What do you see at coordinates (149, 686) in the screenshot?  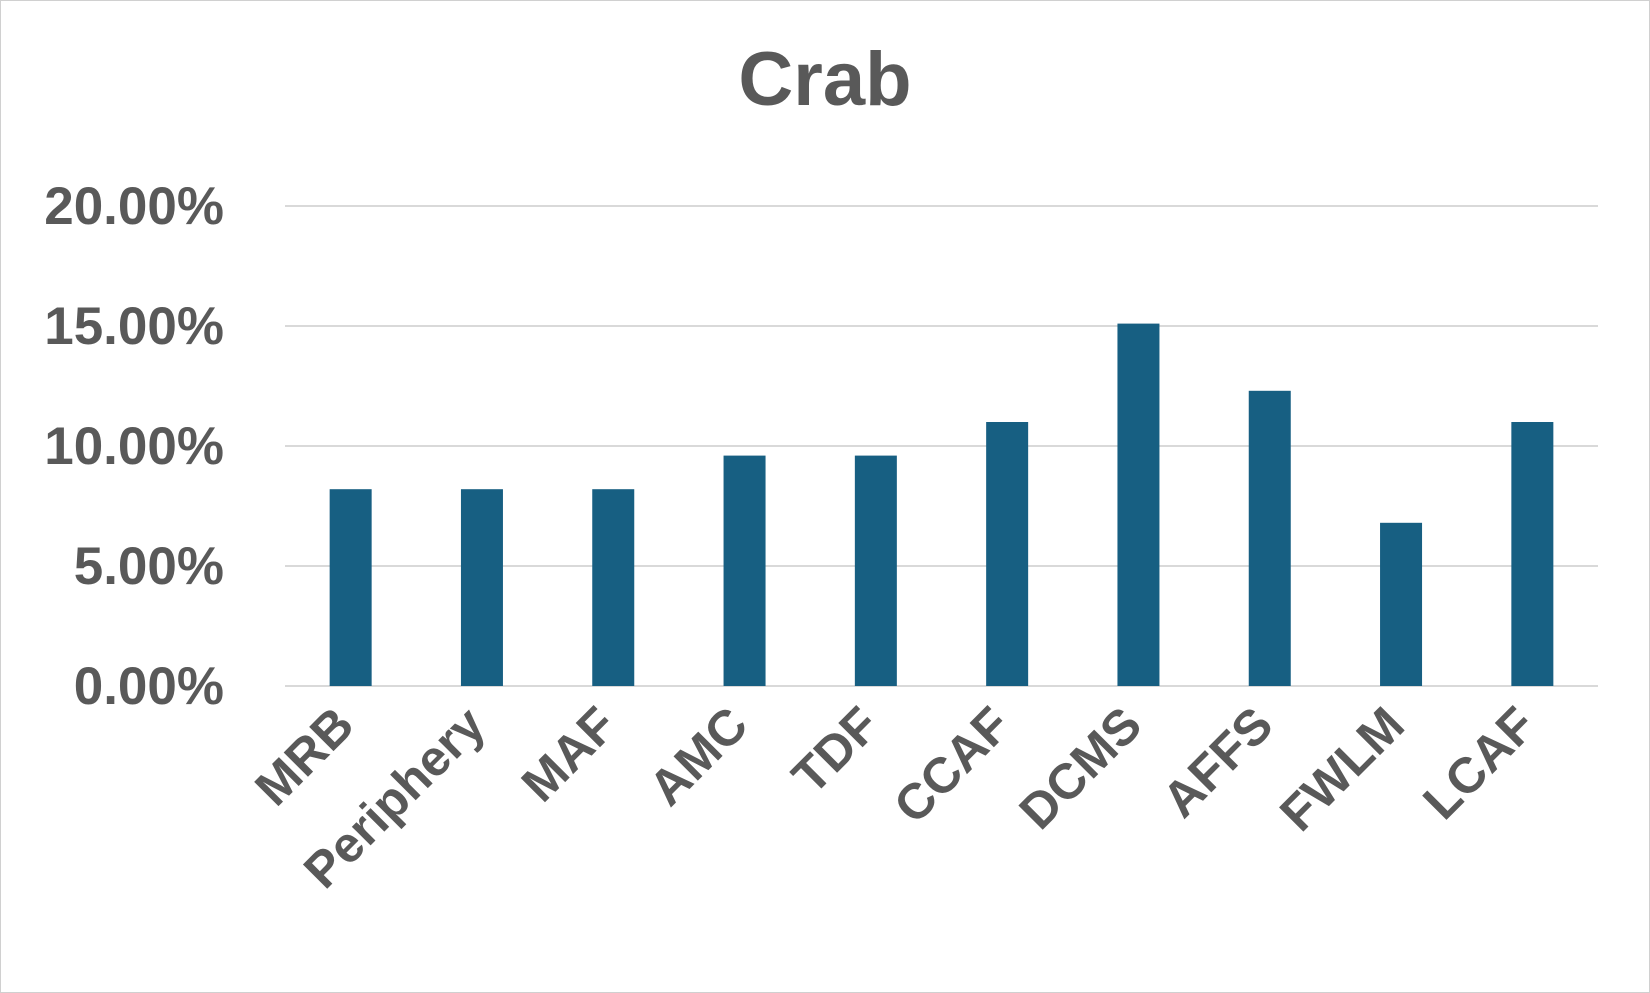 I see `y-tick-label: 0.00%` at bounding box center [149, 686].